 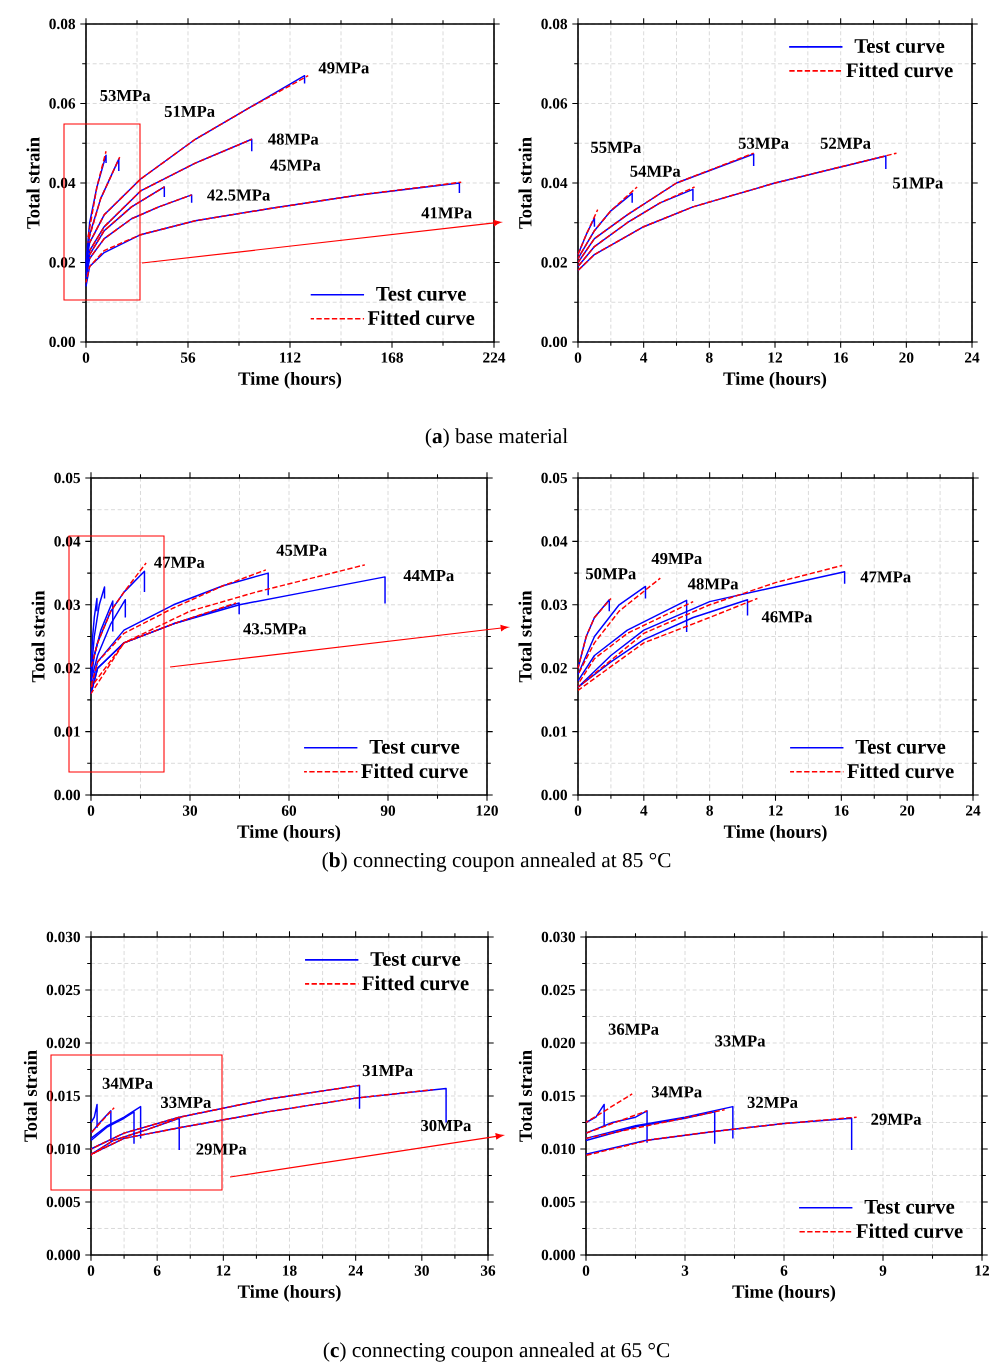 I want to click on y-tick-label: 0.06, so click(x=62, y=103).